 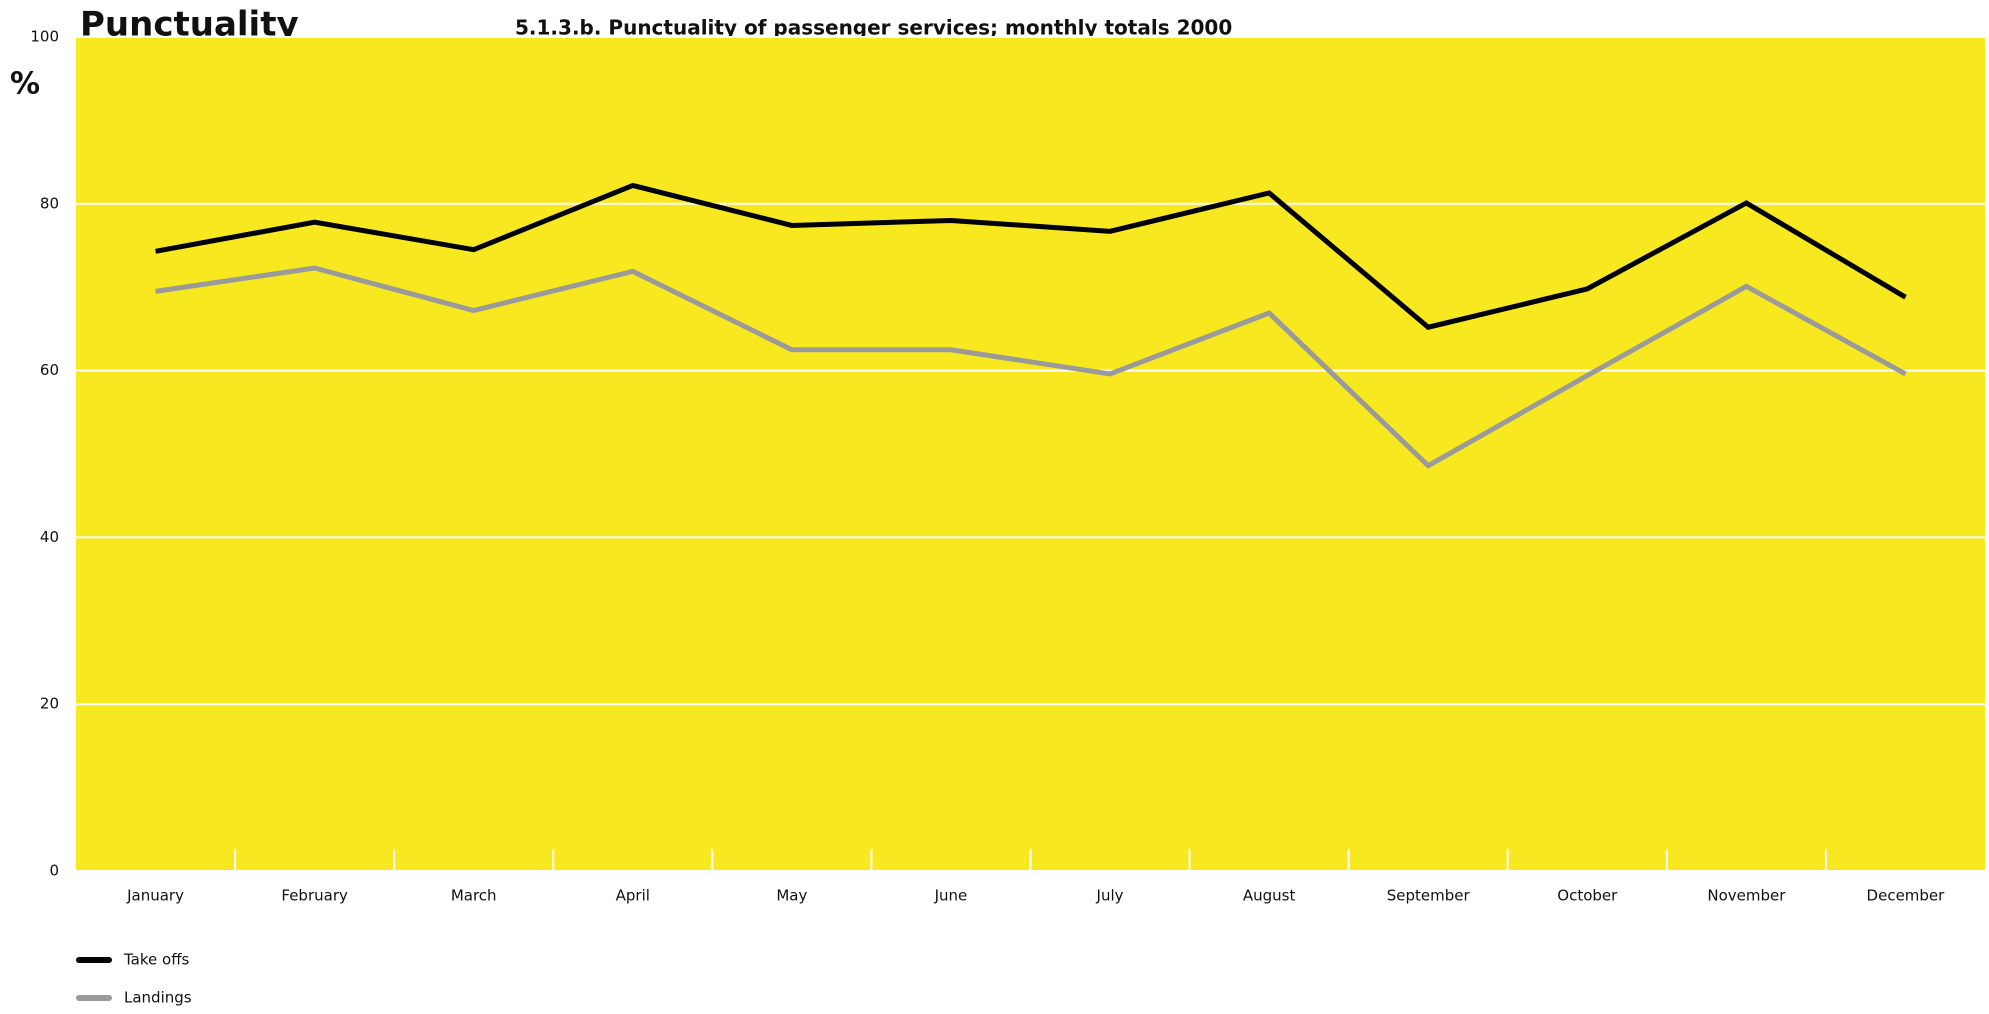 I want to click on x-tick-label: February, so click(x=314, y=896).